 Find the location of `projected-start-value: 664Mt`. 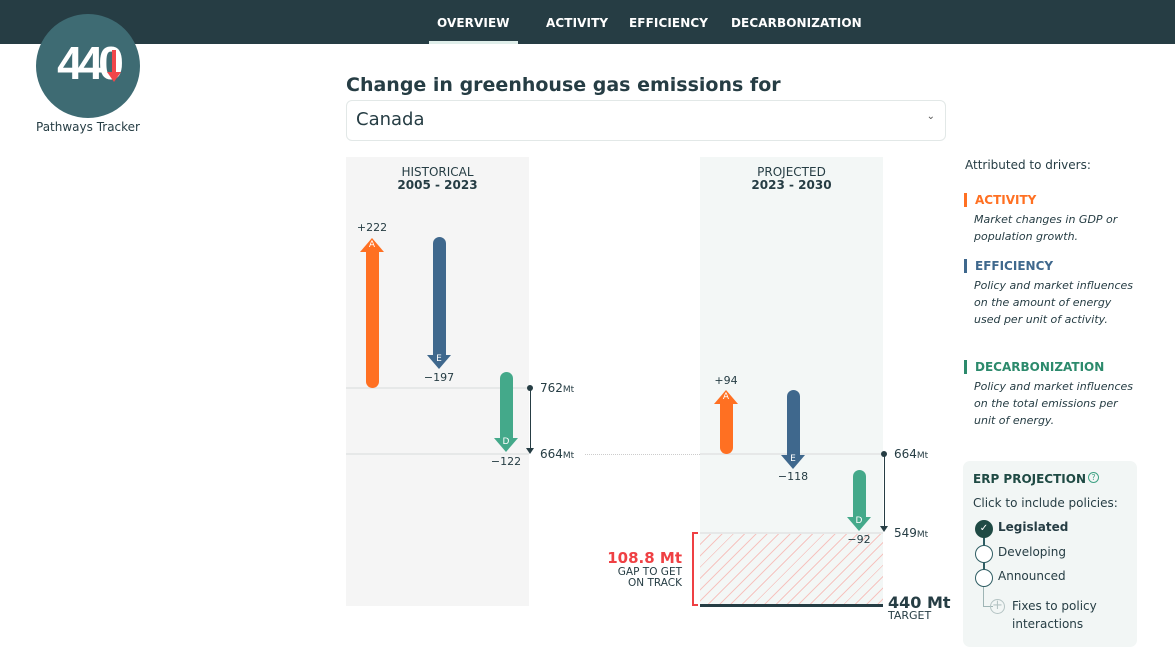

projected-start-value: 664Mt is located at coordinates (911, 454).